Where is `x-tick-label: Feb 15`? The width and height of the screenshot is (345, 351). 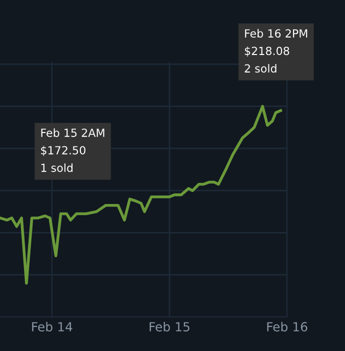 x-tick-label: Feb 15 is located at coordinates (170, 327).